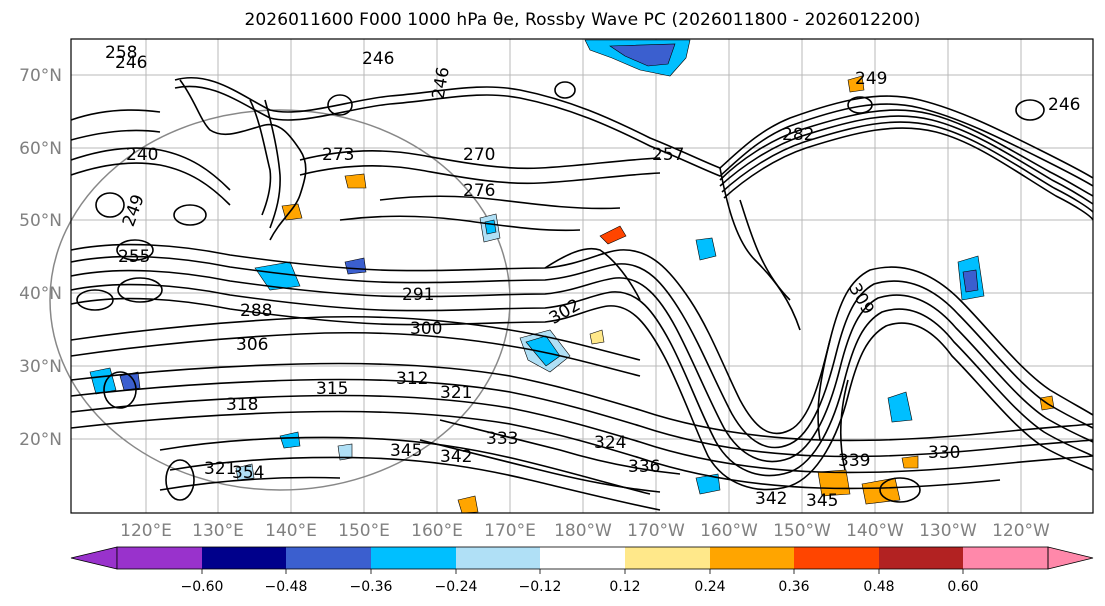  Describe the element at coordinates (40, 258) in the screenshot. I see `latitude-labels: 70°N 60°N 50°N 40°N 30°N 20°N` at that location.